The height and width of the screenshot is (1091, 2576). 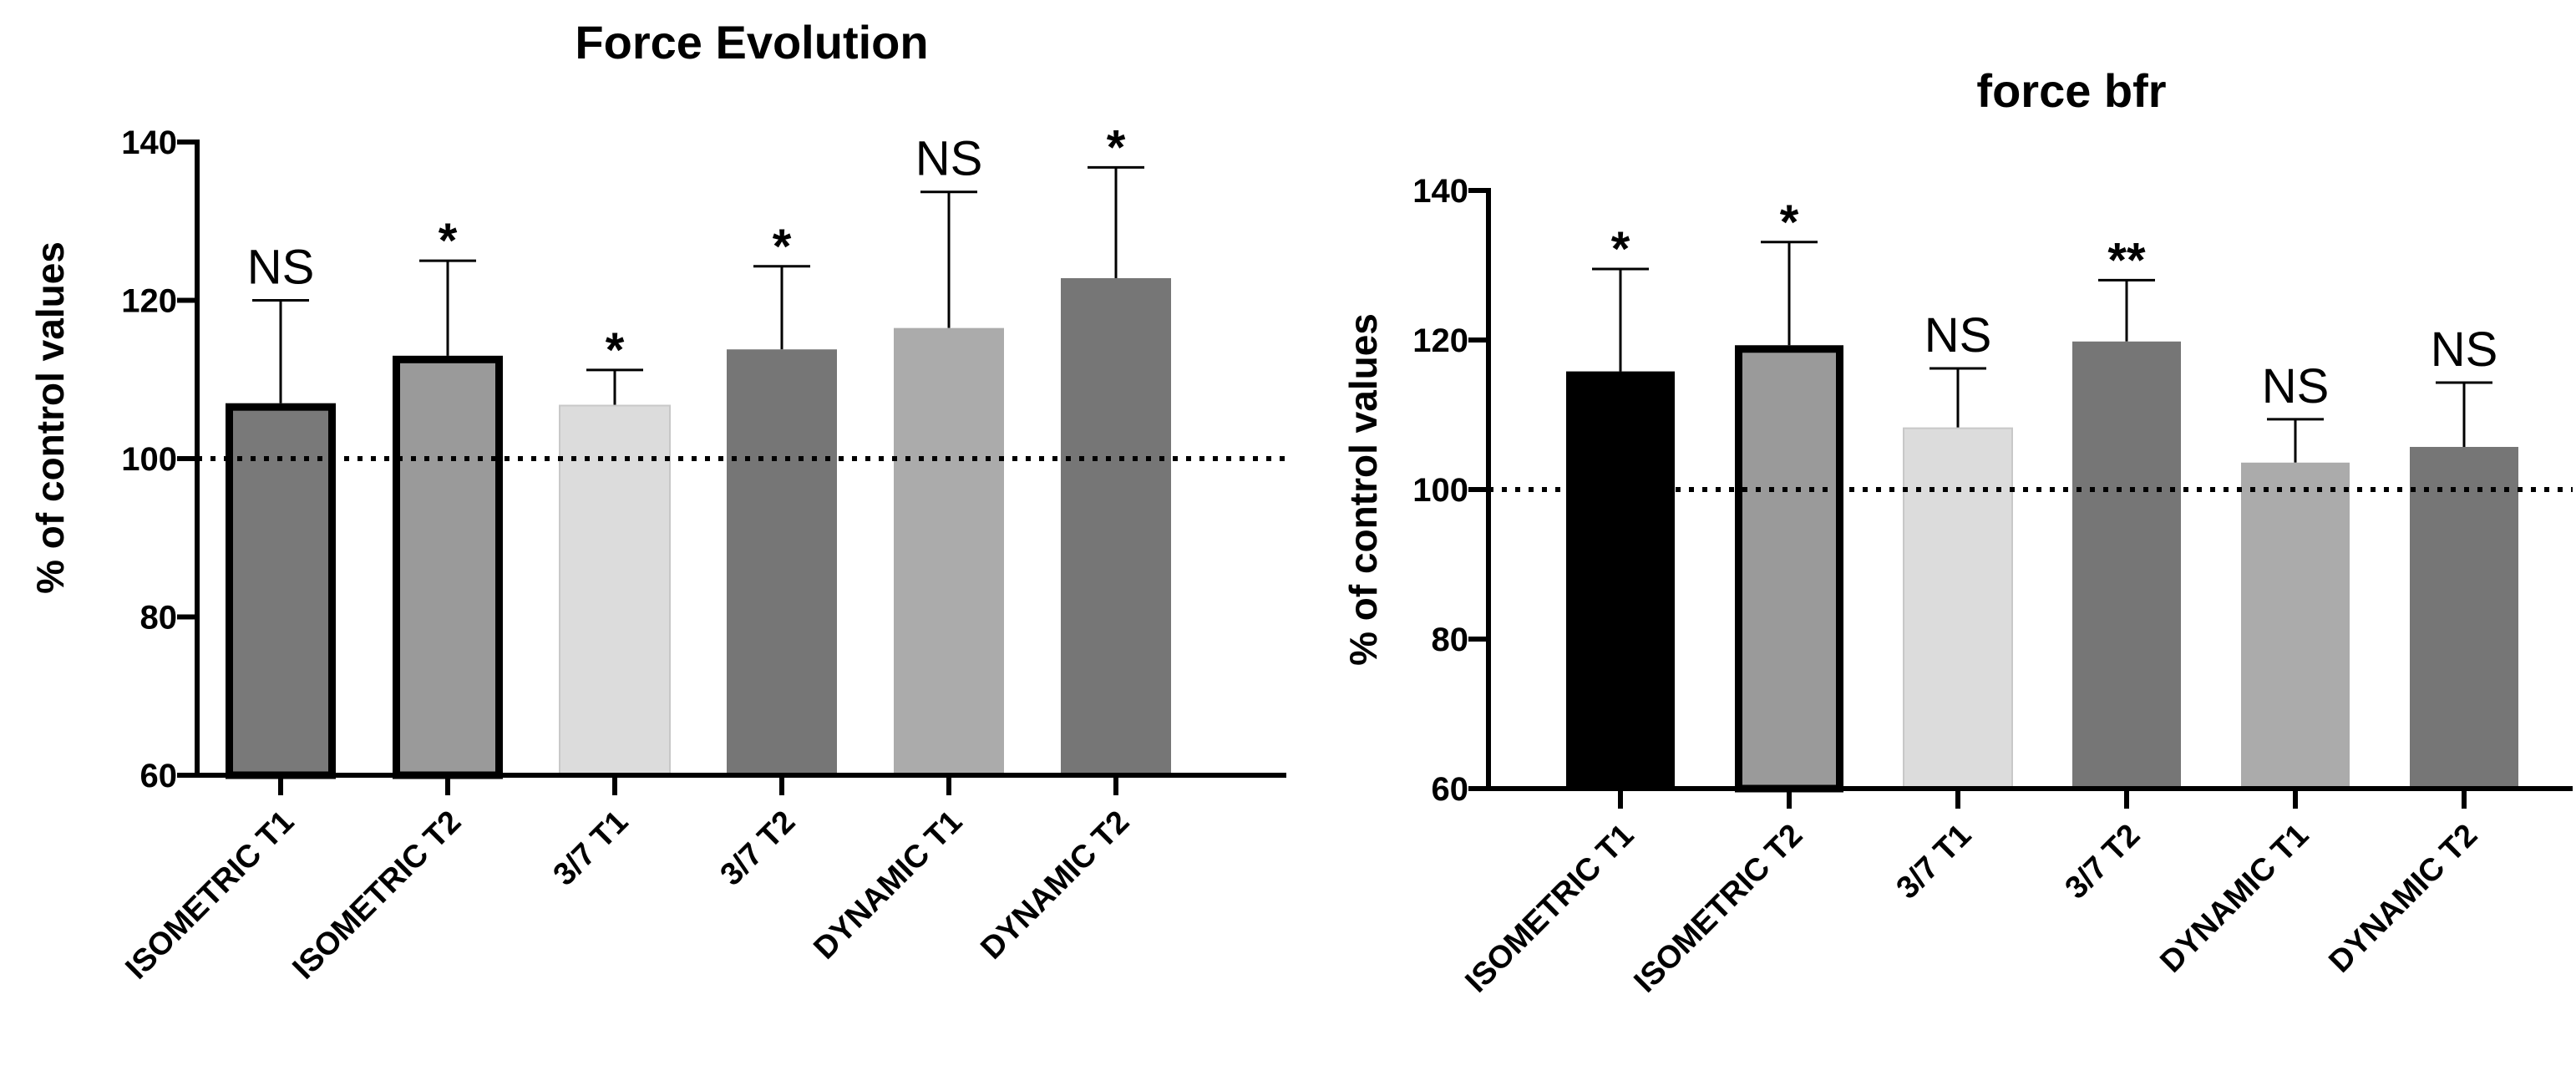 I want to click on significance-label: **, so click(x=2126, y=260).